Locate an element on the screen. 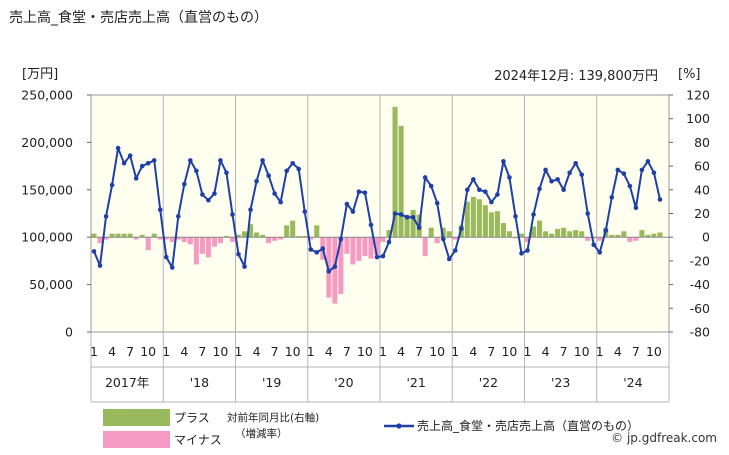  year-label: '18 is located at coordinates (199, 382).